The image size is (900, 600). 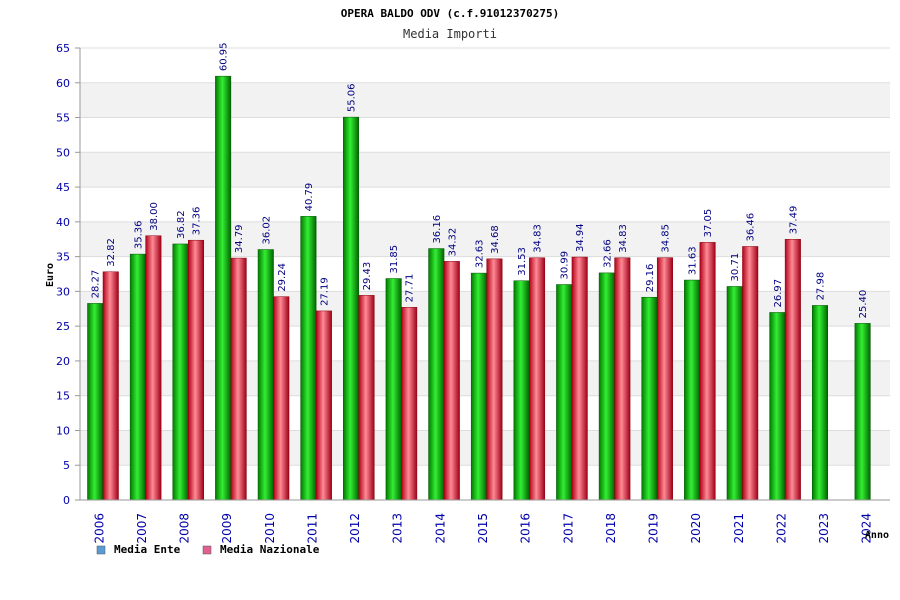 I want to click on x-tick-label-2020: 2020, so click(x=696, y=528).